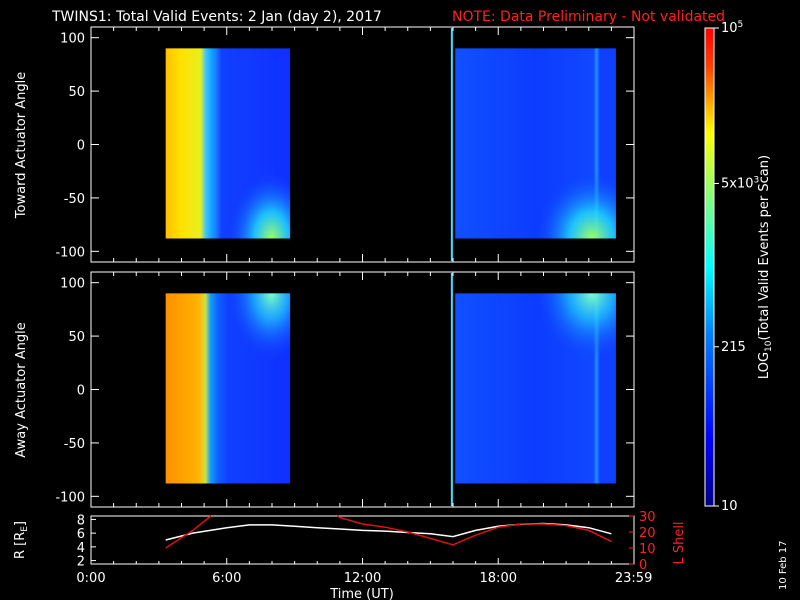 The image size is (800, 600). What do you see at coordinates (76, 337) in the screenshot?
I see `away-ytick-label: 50` at bounding box center [76, 337].